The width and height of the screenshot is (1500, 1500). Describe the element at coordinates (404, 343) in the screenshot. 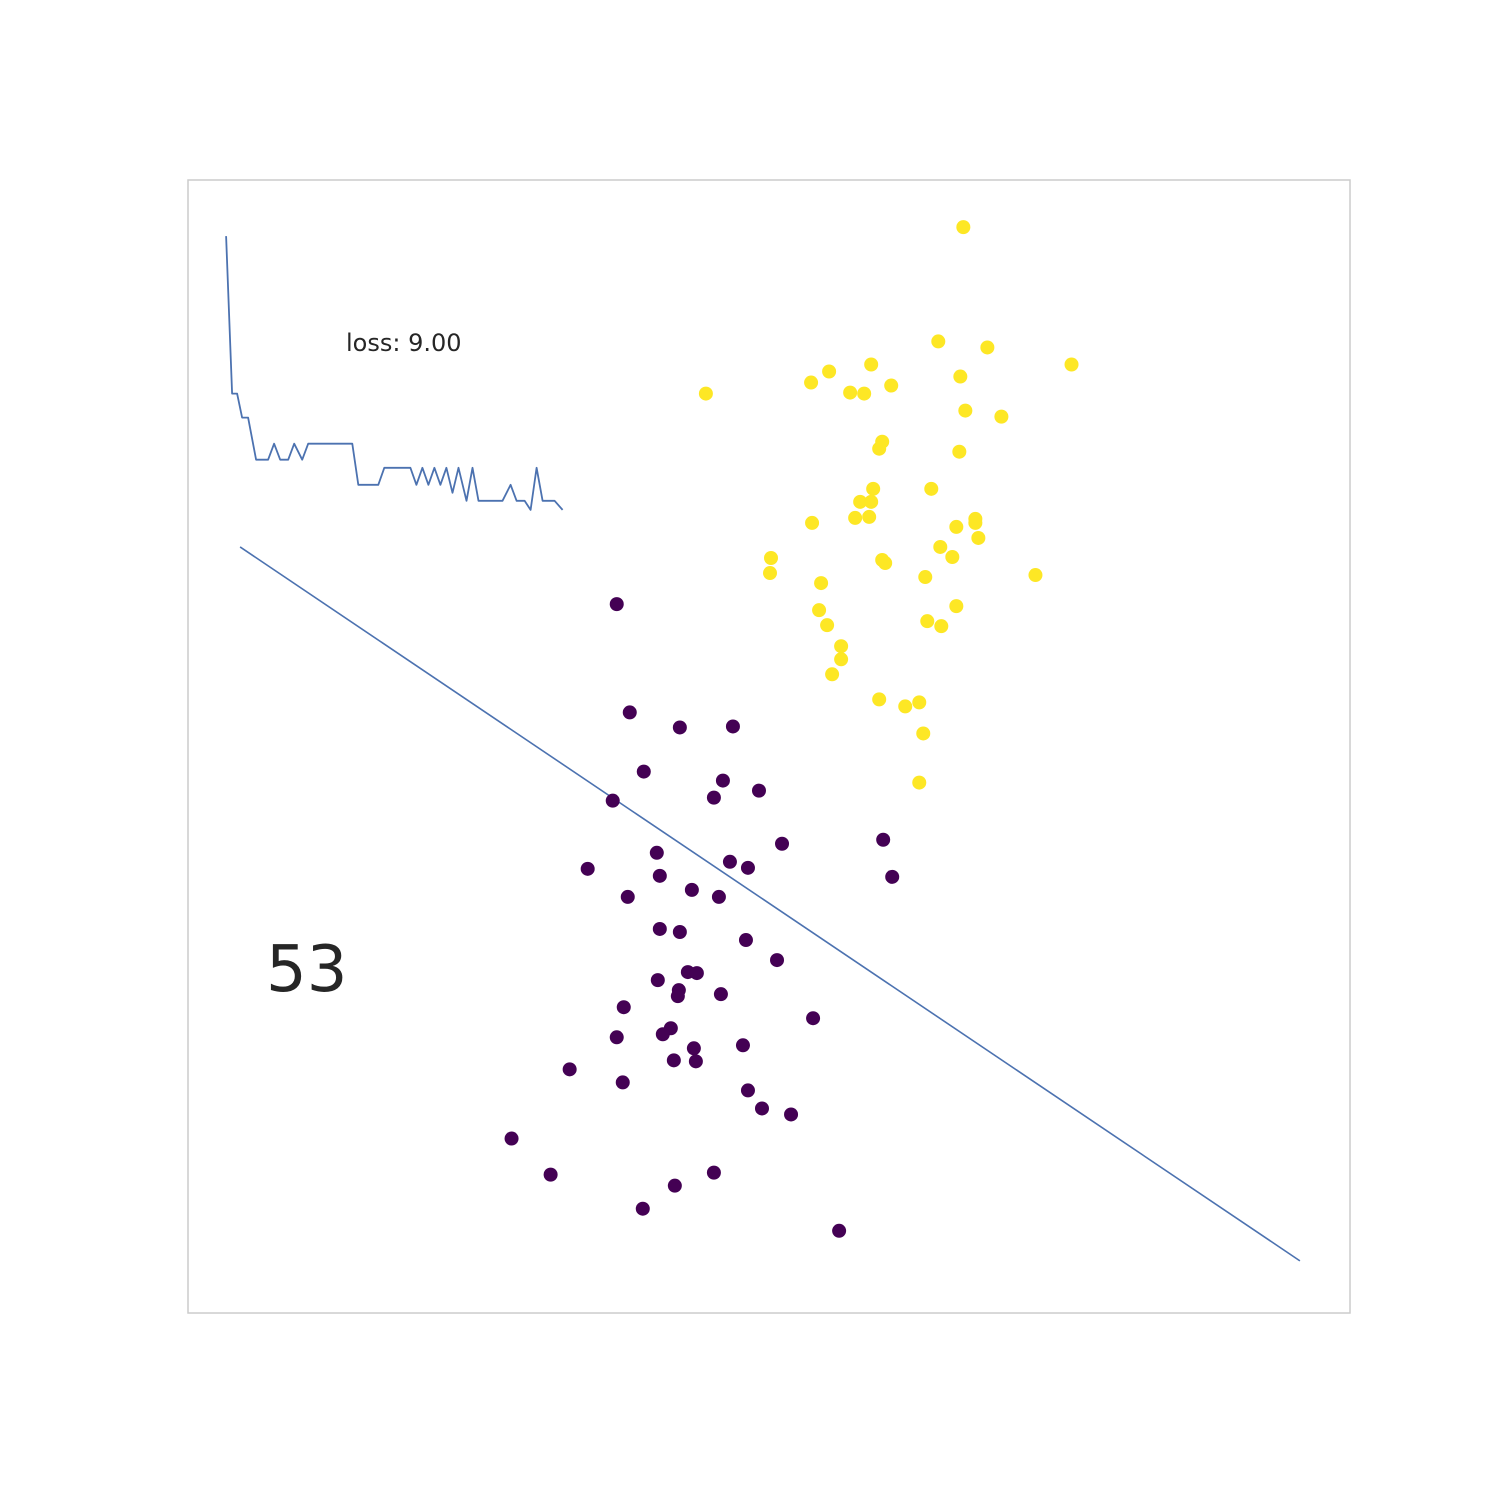

I see `loss-label: loss: 9.00` at that location.